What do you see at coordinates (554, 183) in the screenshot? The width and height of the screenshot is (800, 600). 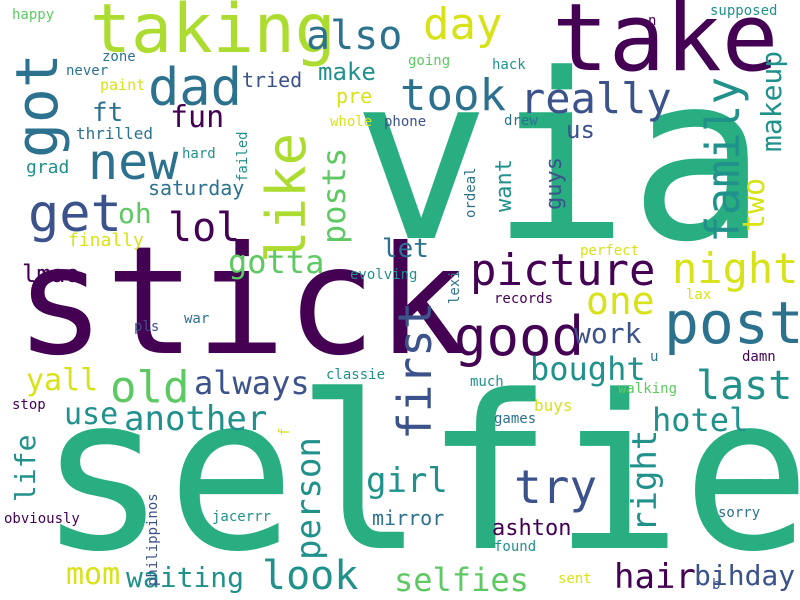 I see `word-guys: guys` at bounding box center [554, 183].